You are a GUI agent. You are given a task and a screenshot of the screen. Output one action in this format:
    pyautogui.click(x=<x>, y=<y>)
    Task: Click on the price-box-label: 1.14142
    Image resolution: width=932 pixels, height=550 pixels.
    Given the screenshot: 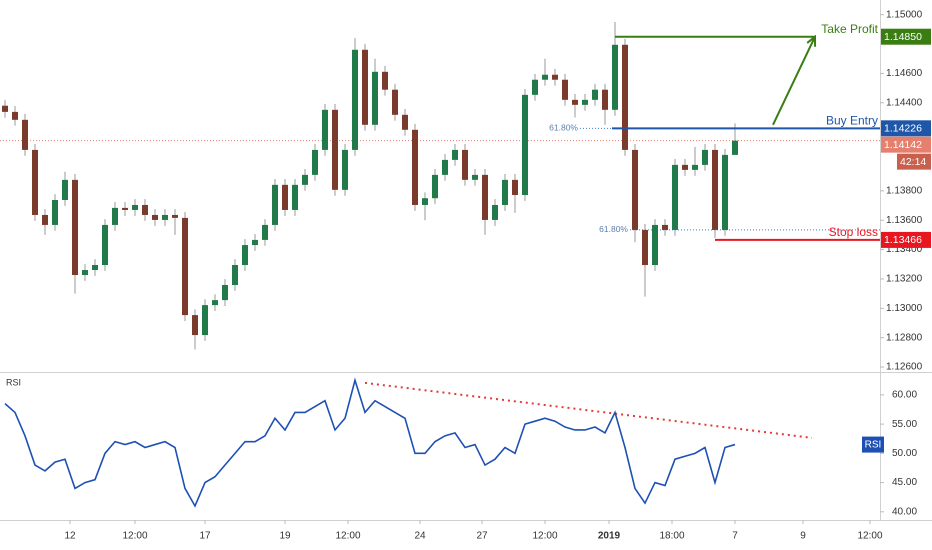 What is the action you would take?
    pyautogui.click(x=903, y=145)
    